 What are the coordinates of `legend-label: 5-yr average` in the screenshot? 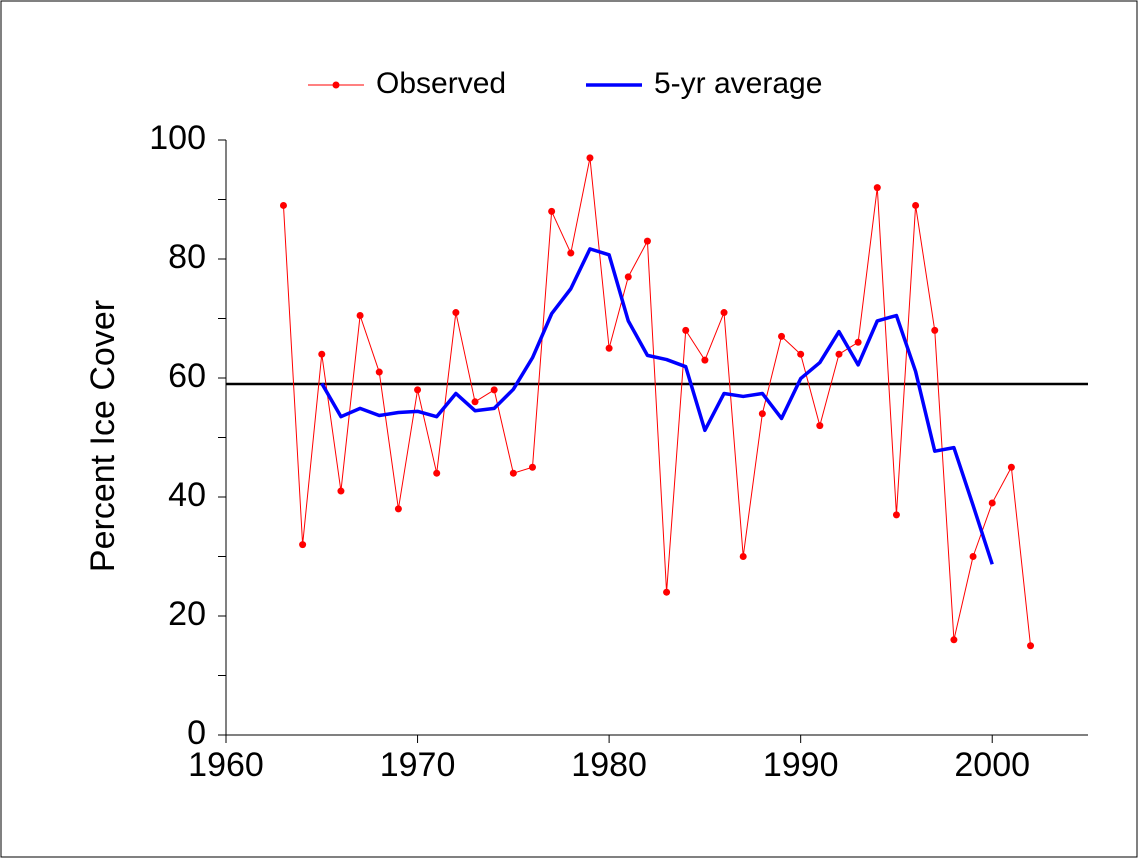 It's located at (738, 83).